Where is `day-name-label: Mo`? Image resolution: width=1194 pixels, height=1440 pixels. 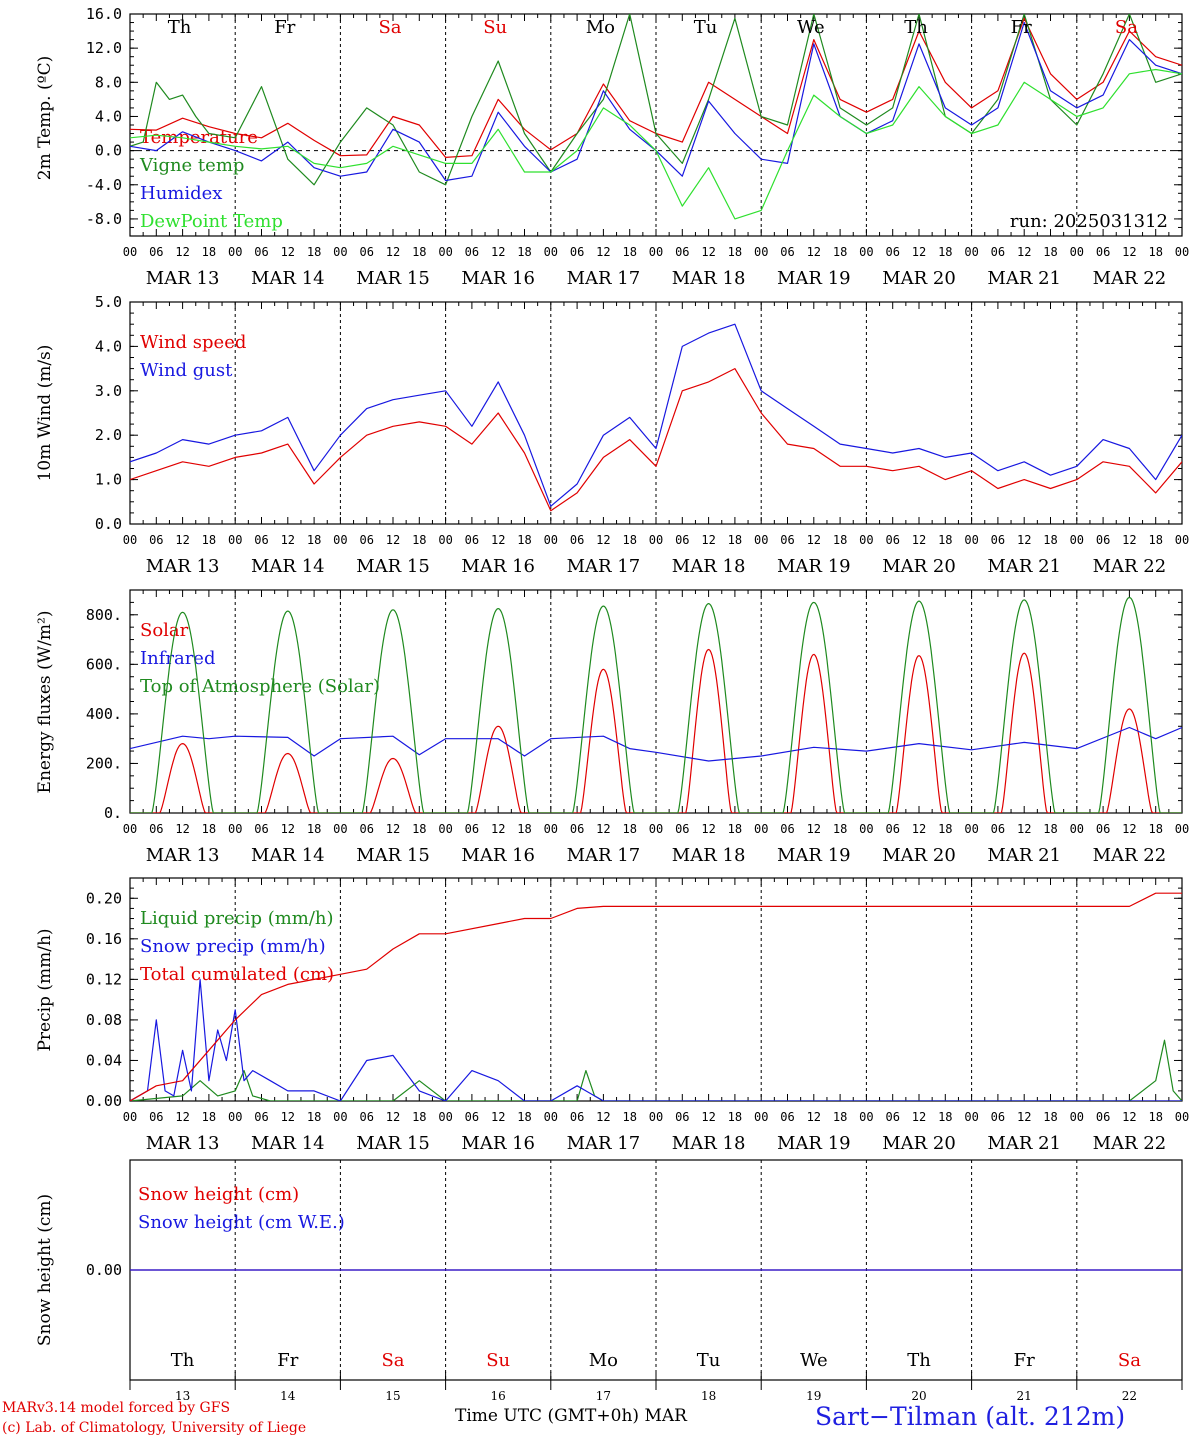 day-name-label: Mo is located at coordinates (603, 1360).